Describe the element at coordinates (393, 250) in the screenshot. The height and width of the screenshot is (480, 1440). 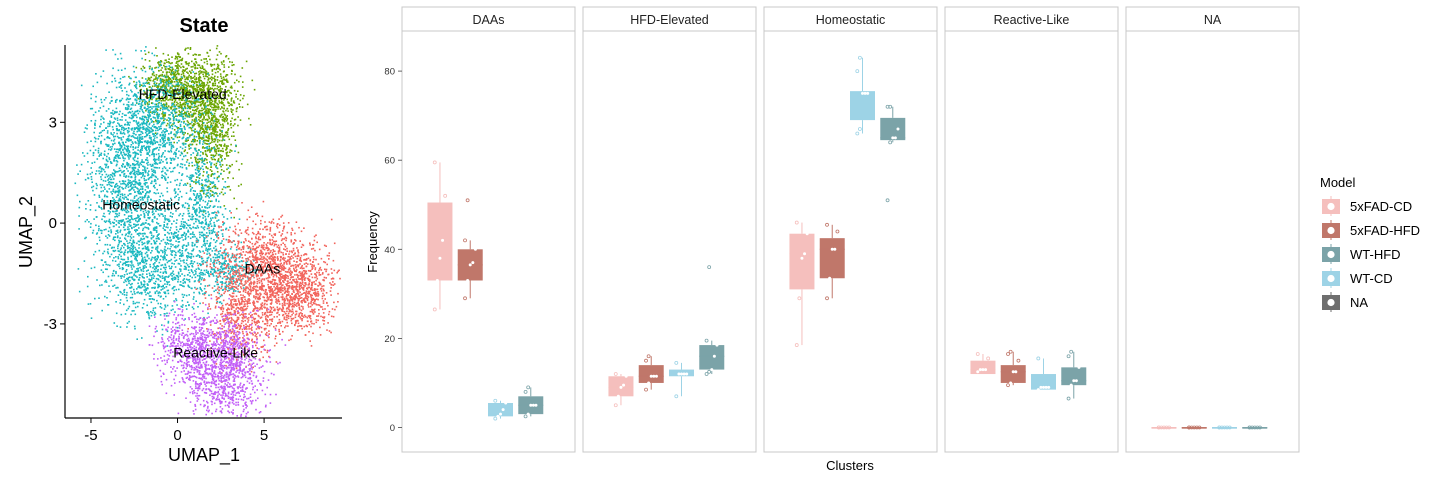
I see `boxplot-y-tick-layer: 0 20 40 60 80` at that location.